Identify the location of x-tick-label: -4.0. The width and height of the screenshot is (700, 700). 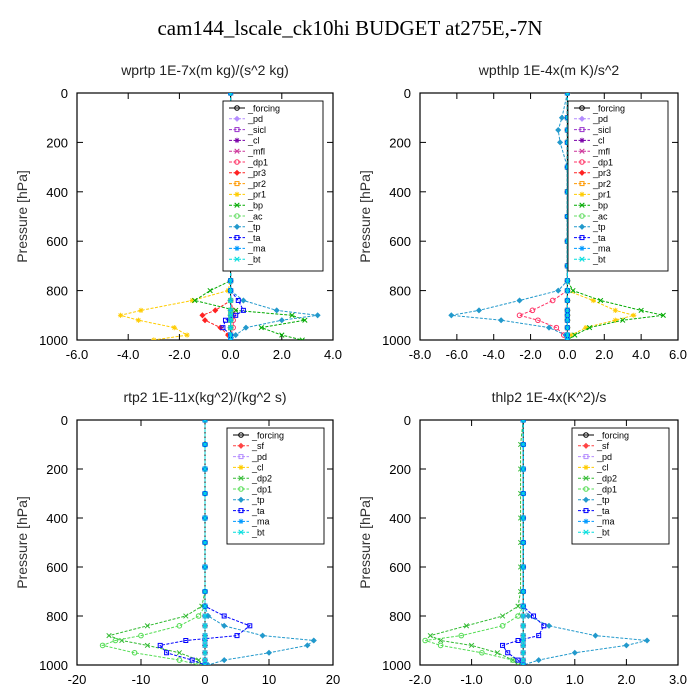
(128, 354).